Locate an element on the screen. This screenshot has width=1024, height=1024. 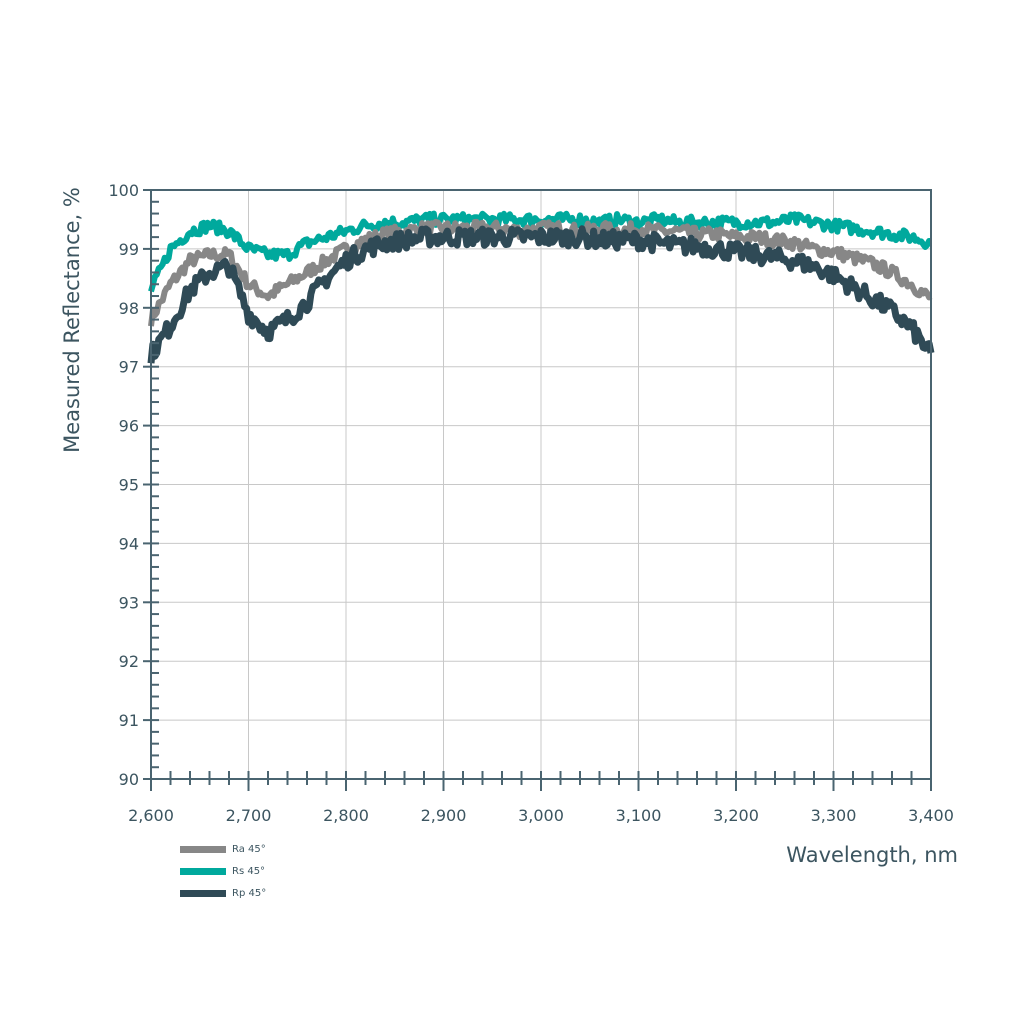
series-line-ra is located at coordinates (540, 272).